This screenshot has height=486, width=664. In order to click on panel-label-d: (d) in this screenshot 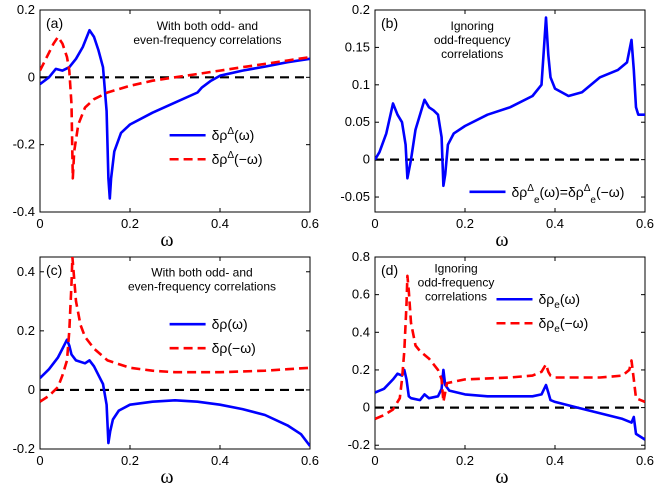, I will do `click(389, 270)`.